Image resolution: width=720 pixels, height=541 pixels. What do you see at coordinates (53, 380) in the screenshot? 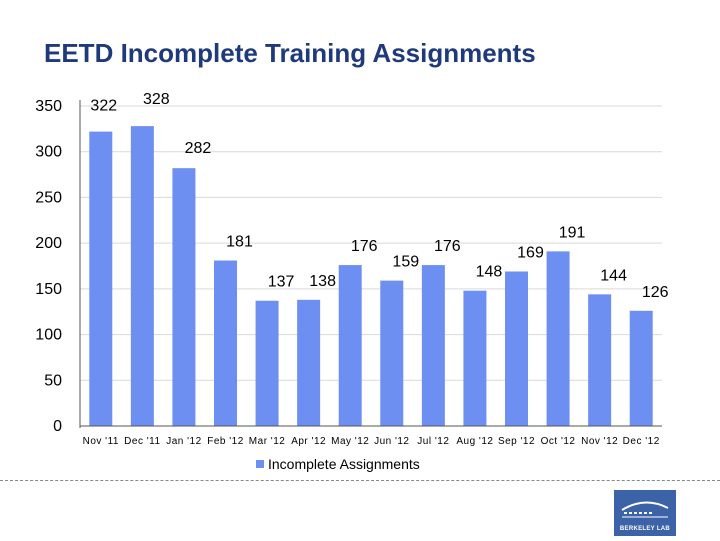
I see `y-tick-label: 50` at bounding box center [53, 380].